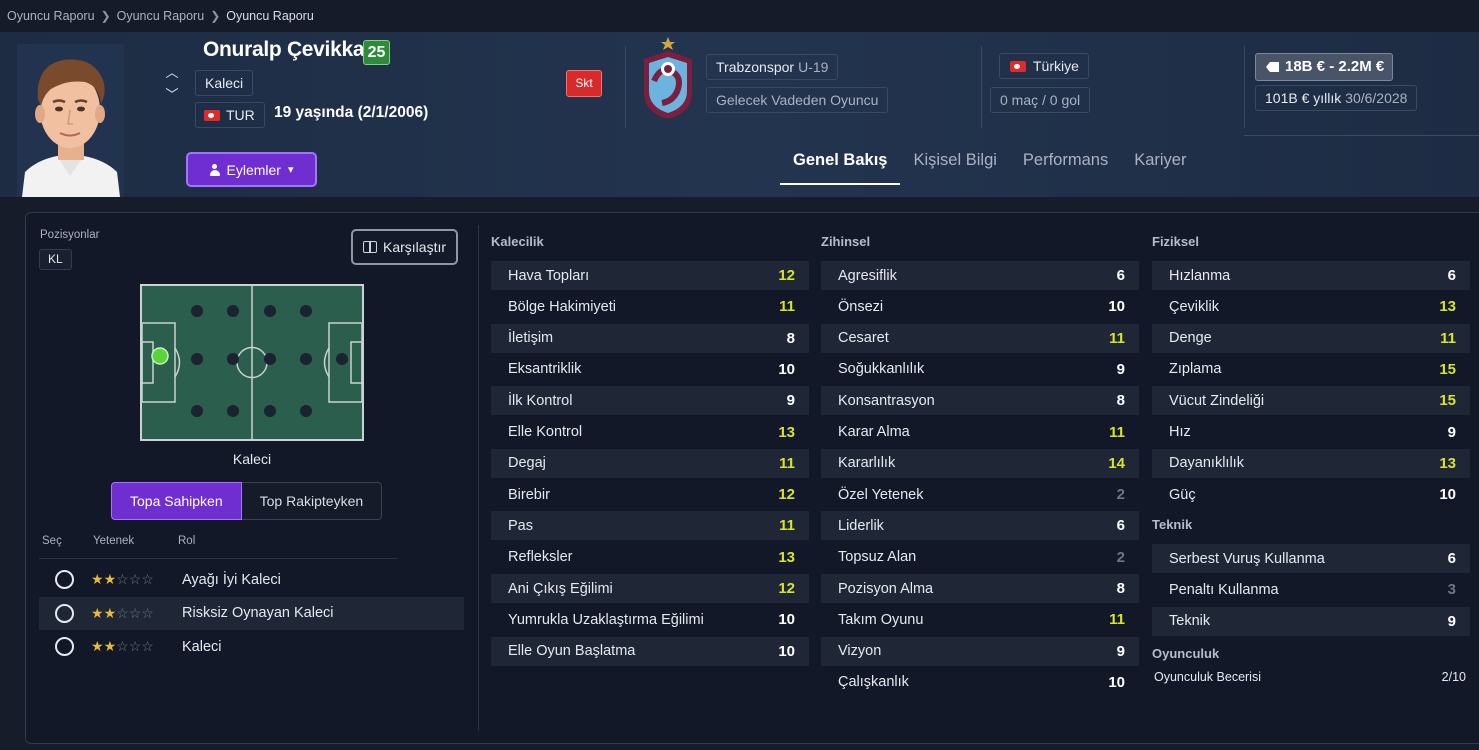 This screenshot has height=750, width=1479. I want to click on chevron-down-icon: ﹀, so click(172, 94).